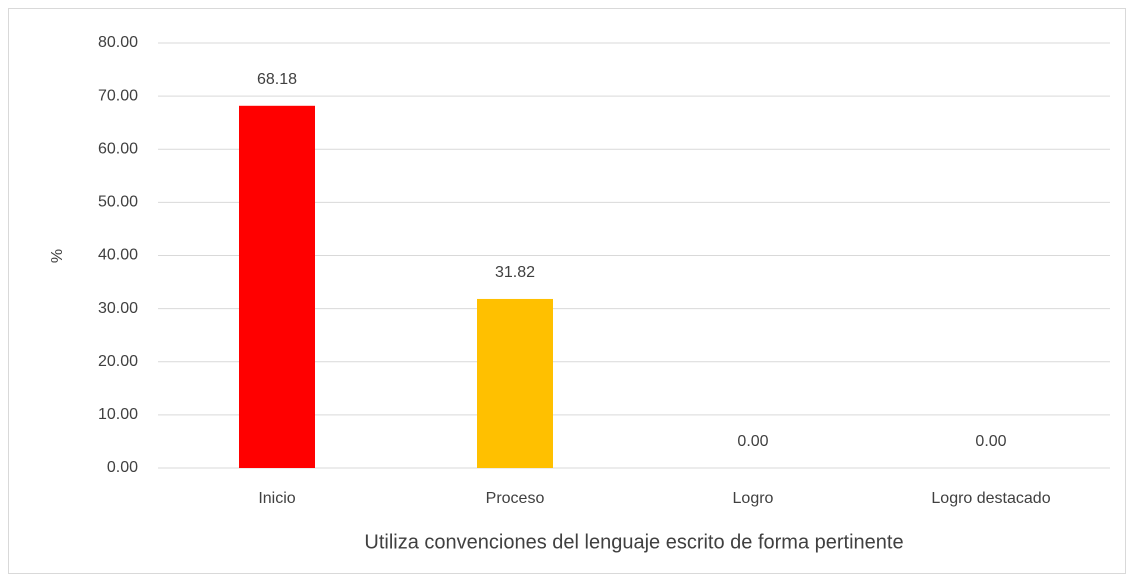  What do you see at coordinates (118, 255) in the screenshot?
I see `y-tick-label: 40.00` at bounding box center [118, 255].